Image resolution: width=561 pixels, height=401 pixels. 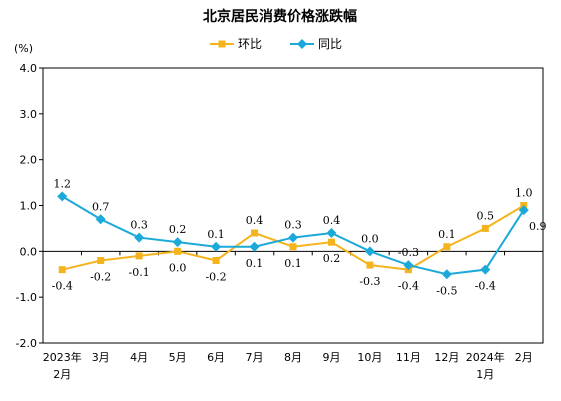 I want to click on y-tick-label: 4.0, so click(x=29, y=68).